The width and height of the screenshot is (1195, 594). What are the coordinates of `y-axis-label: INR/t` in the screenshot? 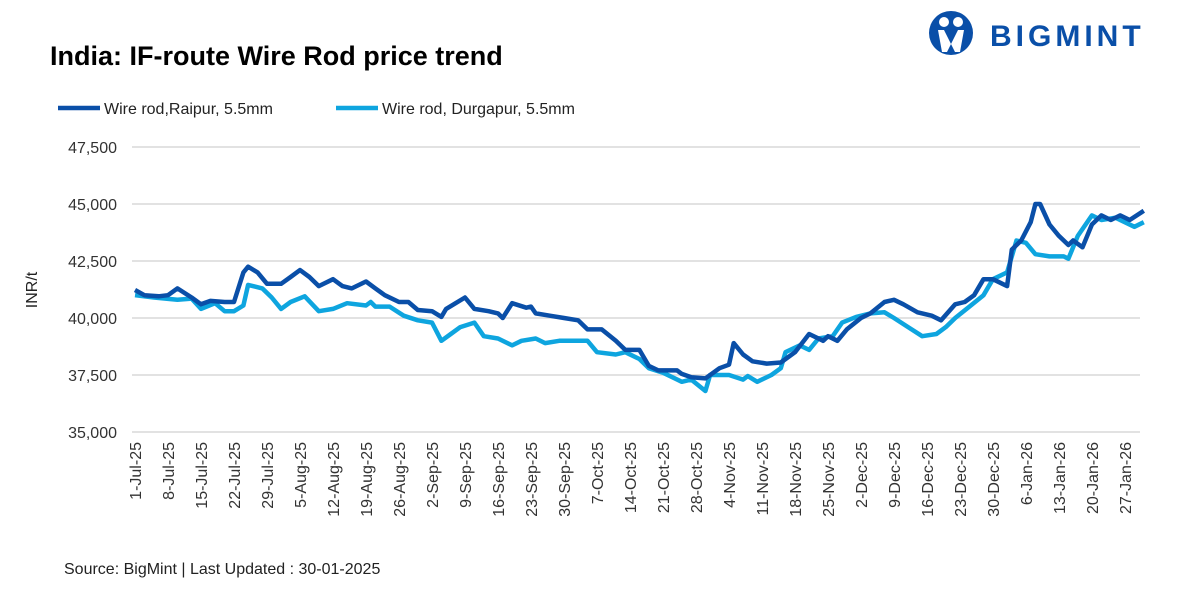 It's located at (32, 289).